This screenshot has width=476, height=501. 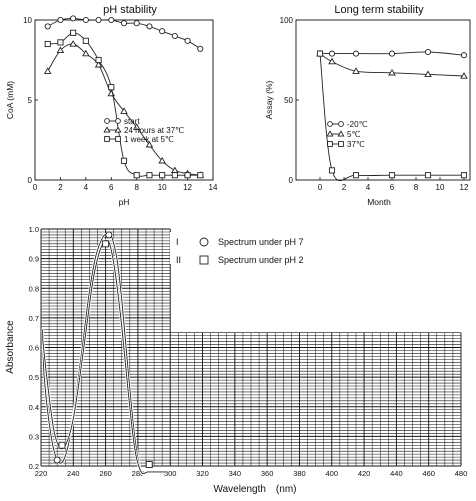 What do you see at coordinates (30, 180) in the screenshot?
I see `chart1-y-tick-label: 0` at bounding box center [30, 180].